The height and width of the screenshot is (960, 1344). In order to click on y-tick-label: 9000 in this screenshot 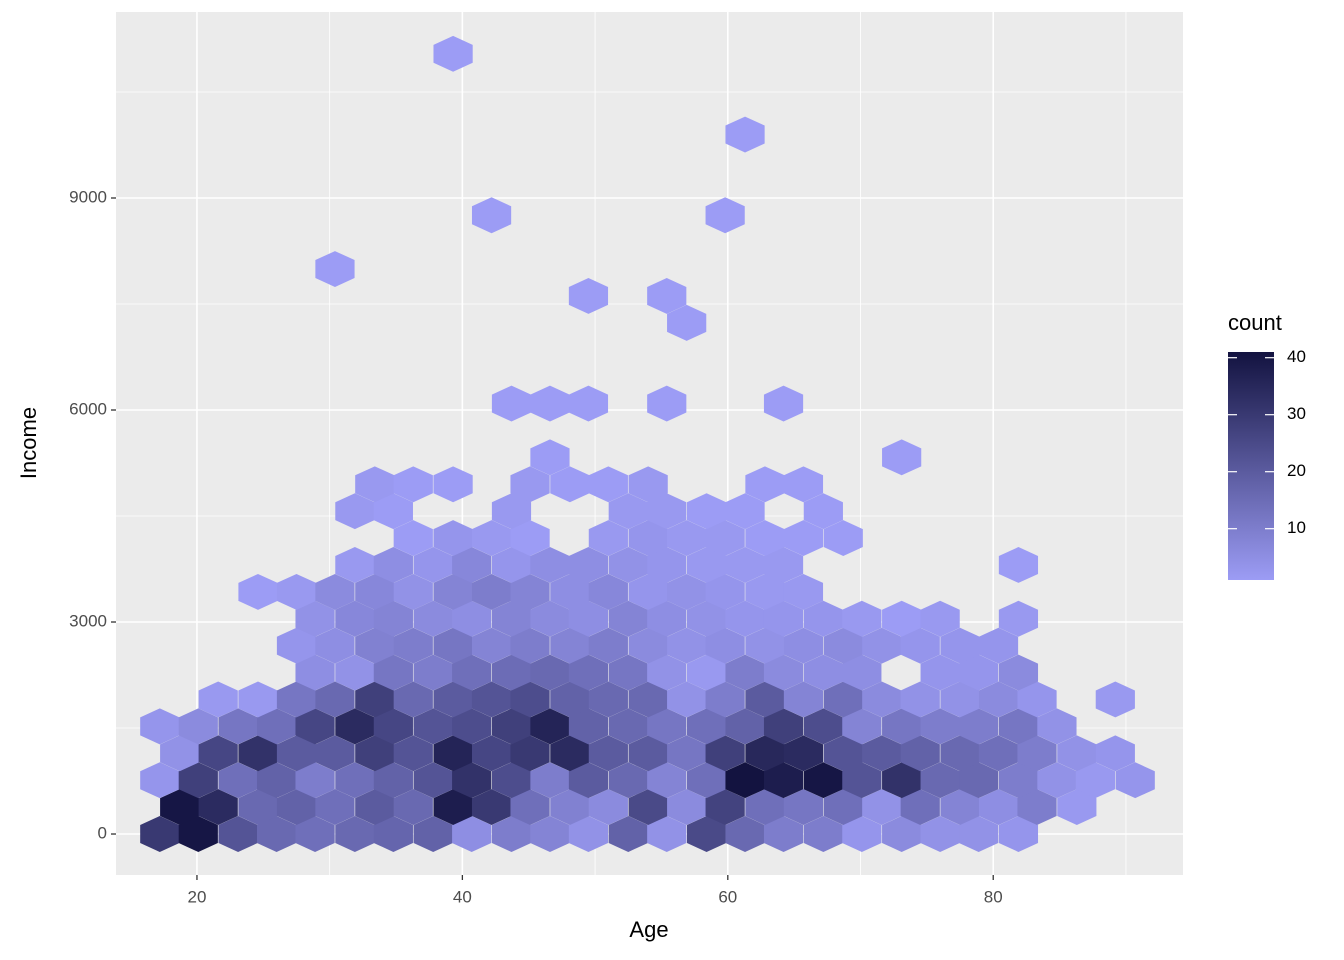, I will do `click(88, 196)`.